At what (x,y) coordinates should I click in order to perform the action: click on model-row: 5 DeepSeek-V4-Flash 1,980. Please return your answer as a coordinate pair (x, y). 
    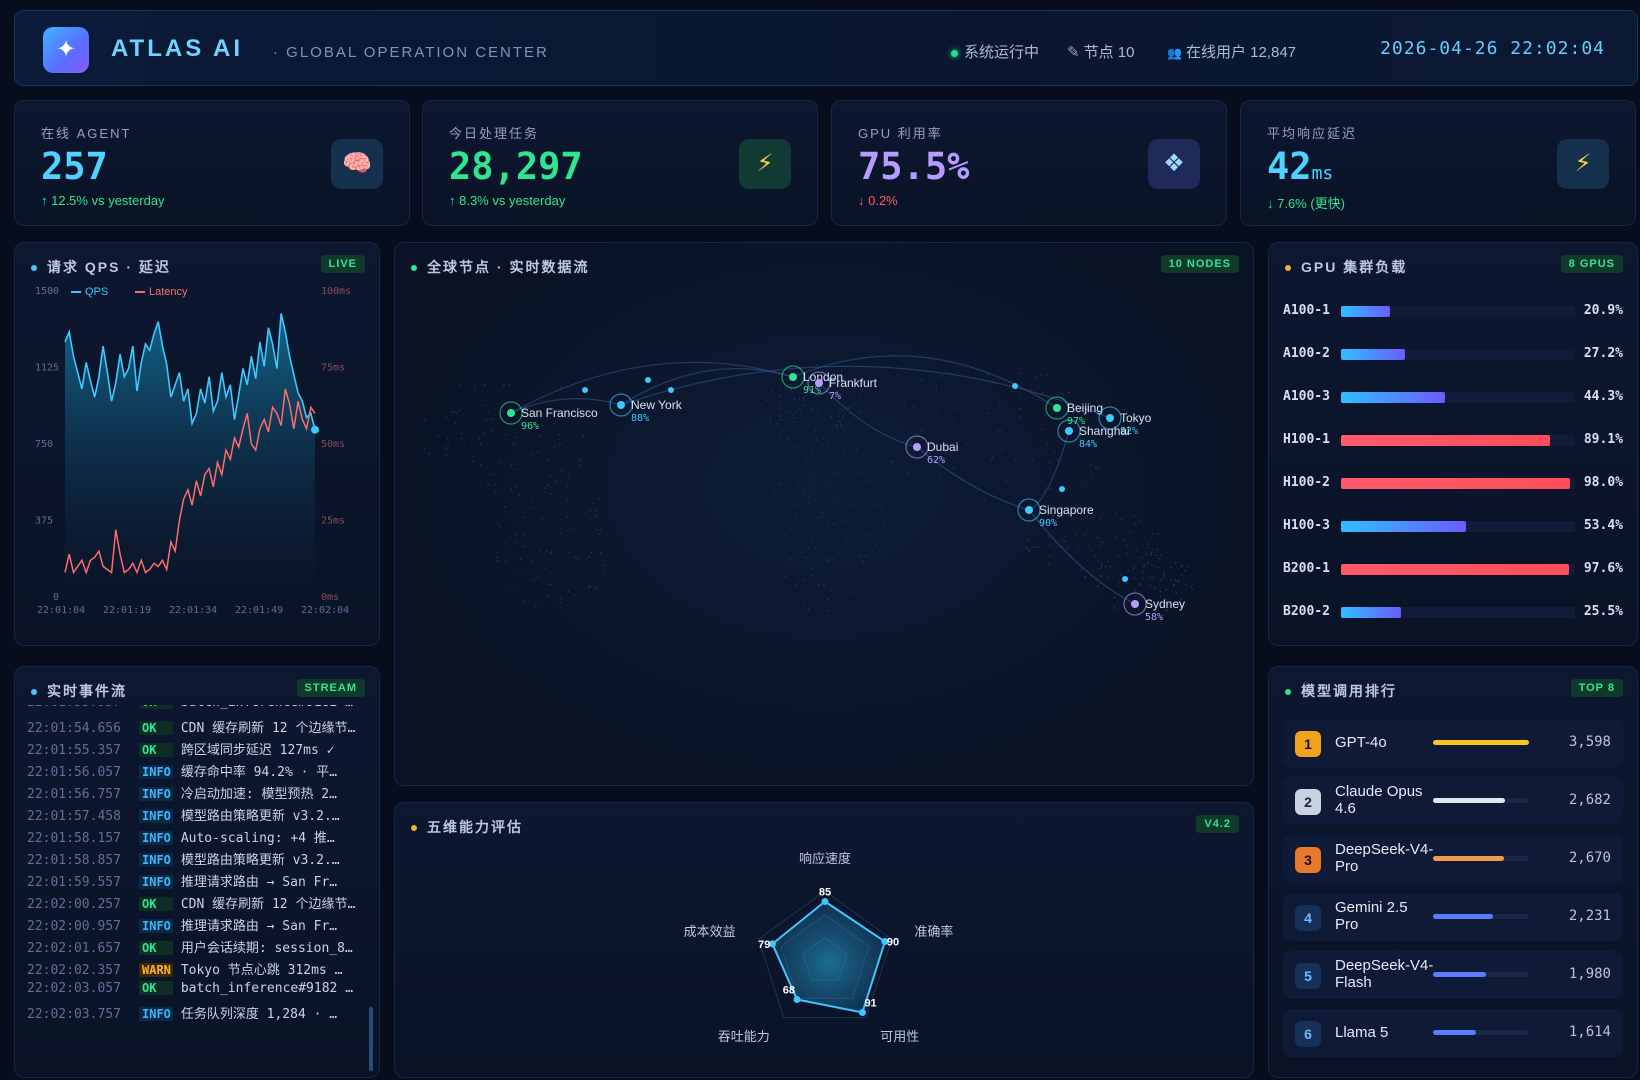
    Looking at the image, I should click on (1453, 975).